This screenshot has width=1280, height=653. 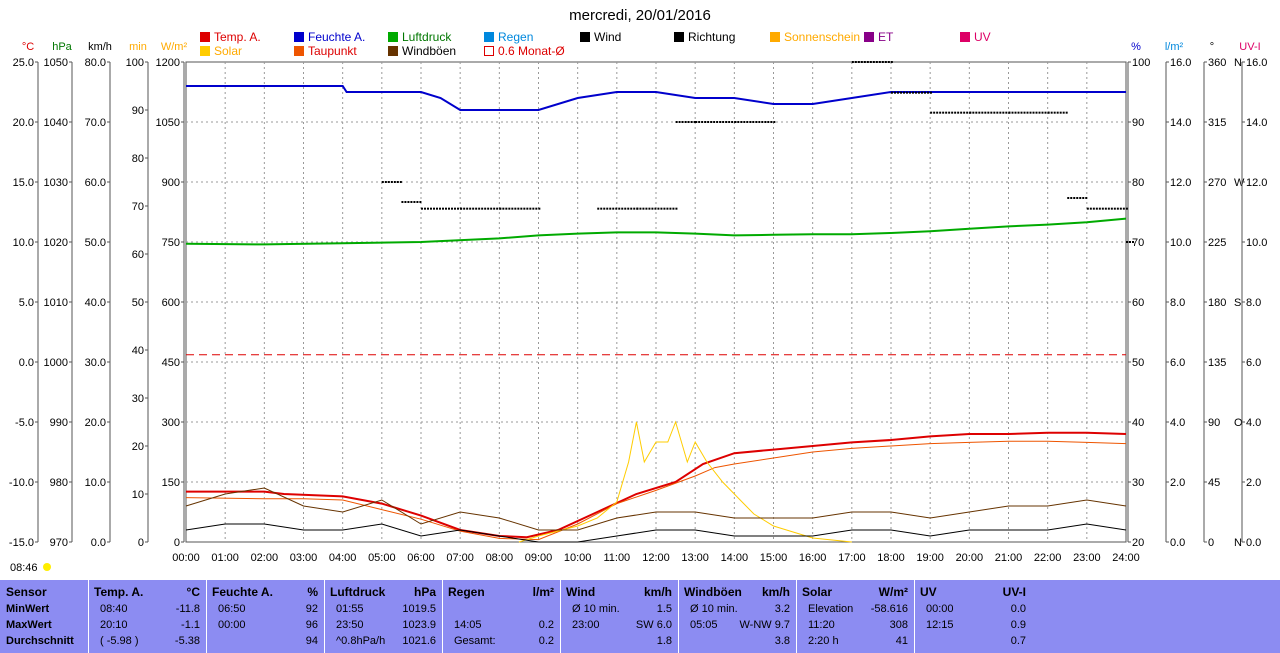 What do you see at coordinates (713, 592) in the screenshot?
I see `table-header-label: Windböen` at bounding box center [713, 592].